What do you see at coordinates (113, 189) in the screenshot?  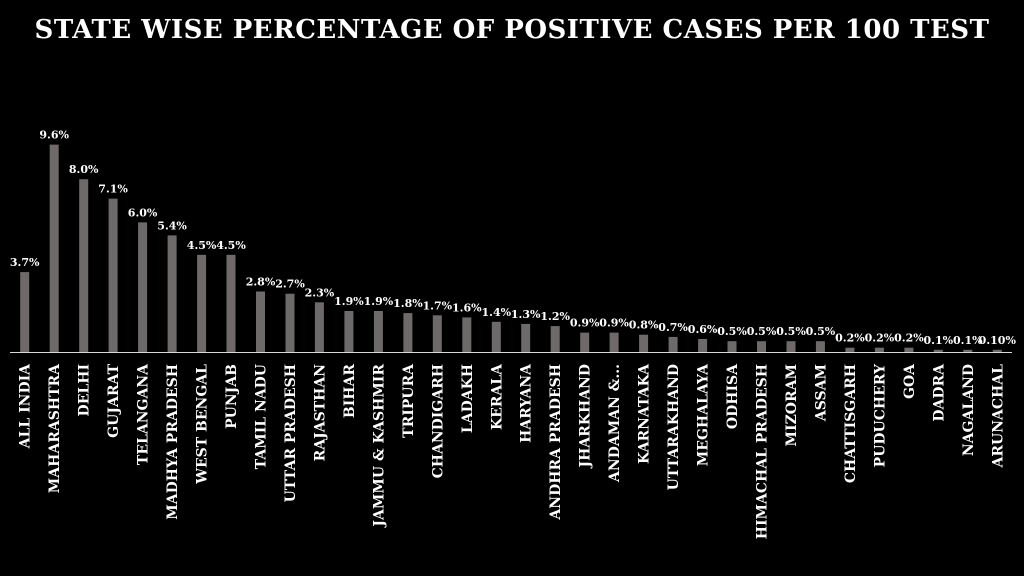 I see `data-label: 7.1%` at bounding box center [113, 189].